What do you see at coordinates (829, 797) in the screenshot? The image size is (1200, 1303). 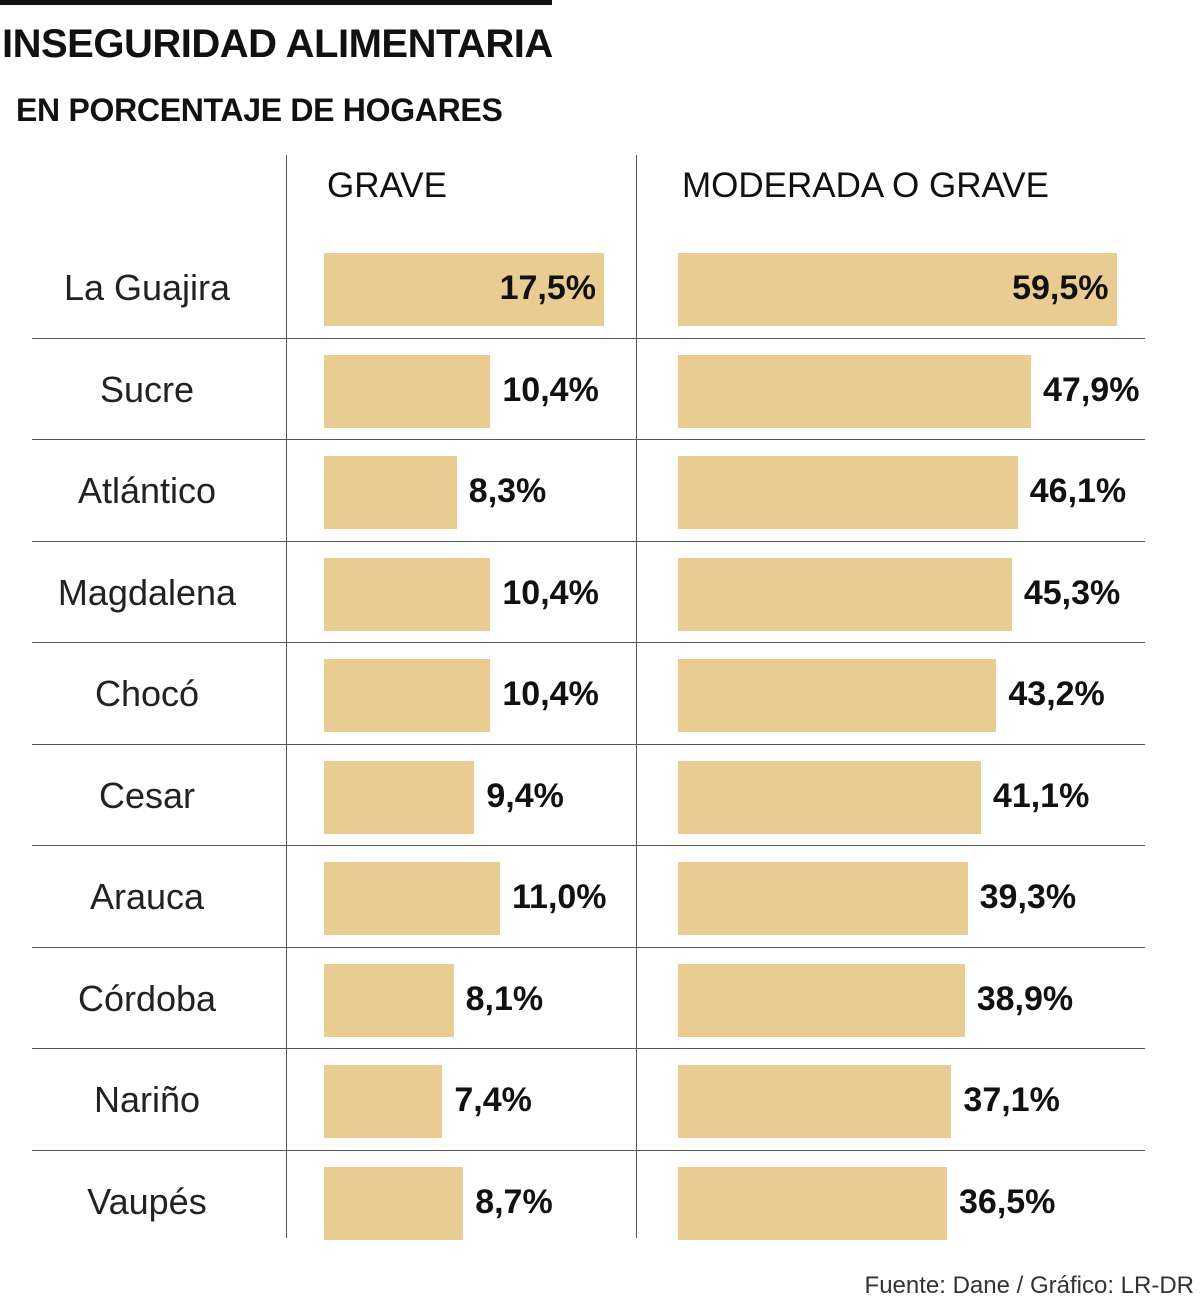 I see `bar-moderada-cesar` at bounding box center [829, 797].